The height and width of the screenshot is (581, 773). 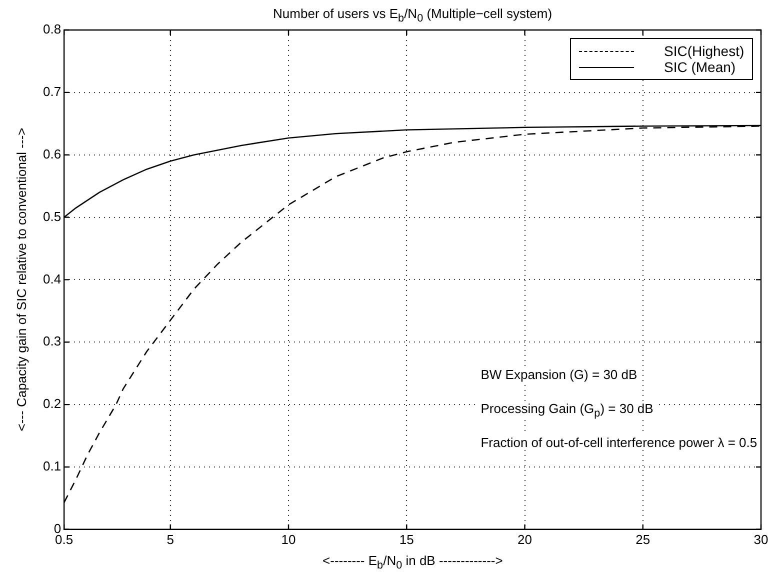 What do you see at coordinates (559, 374) in the screenshot?
I see `annotation: BW Expansion (G) = 30 dB` at bounding box center [559, 374].